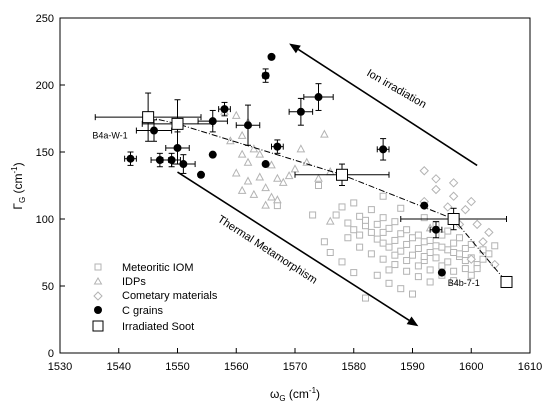  I want to click on legend-label-idps: IDPs, so click(134, 282).